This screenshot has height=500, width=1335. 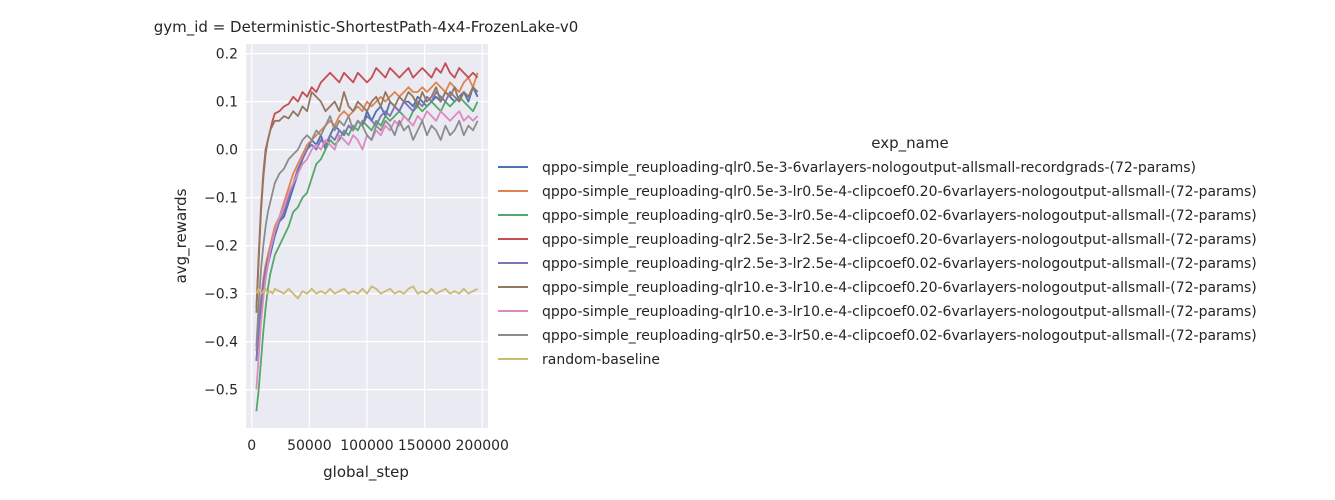 I want to click on x-tick-label: 0, so click(x=251, y=446).